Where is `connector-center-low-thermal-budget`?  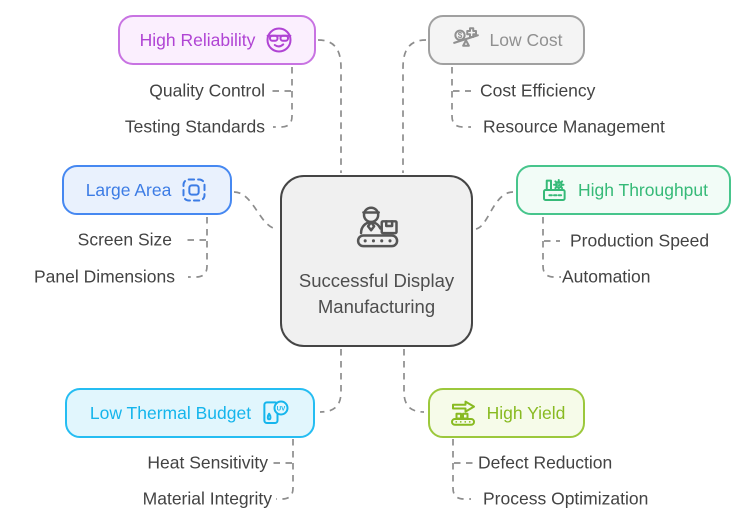 connector-center-low-thermal-budget is located at coordinates (330, 381).